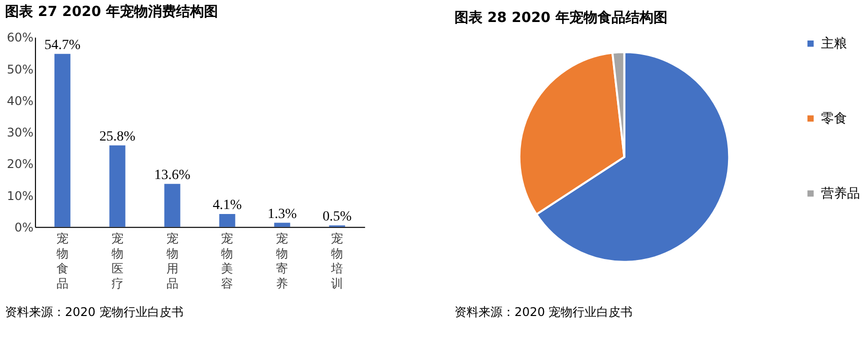 The height and width of the screenshot is (350, 865). Describe the element at coordinates (20, 101) in the screenshot. I see `y-tick-label: 40%` at that location.